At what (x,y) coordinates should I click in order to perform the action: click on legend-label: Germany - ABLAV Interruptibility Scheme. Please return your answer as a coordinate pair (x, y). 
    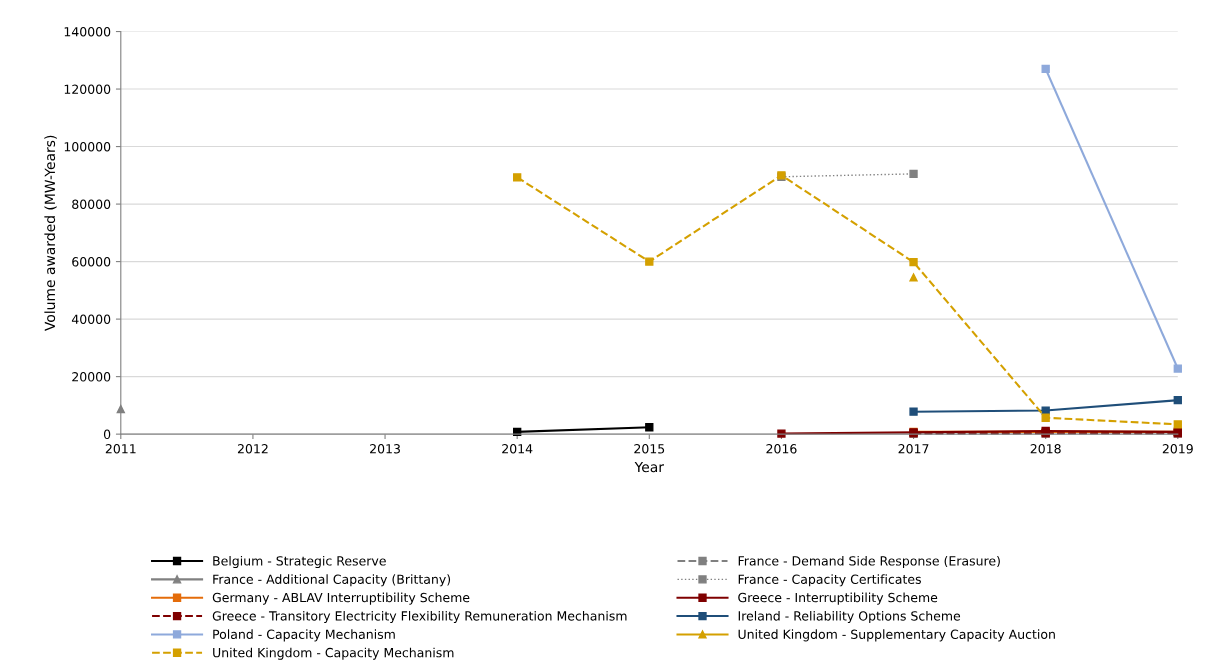
    Looking at the image, I should click on (341, 598).